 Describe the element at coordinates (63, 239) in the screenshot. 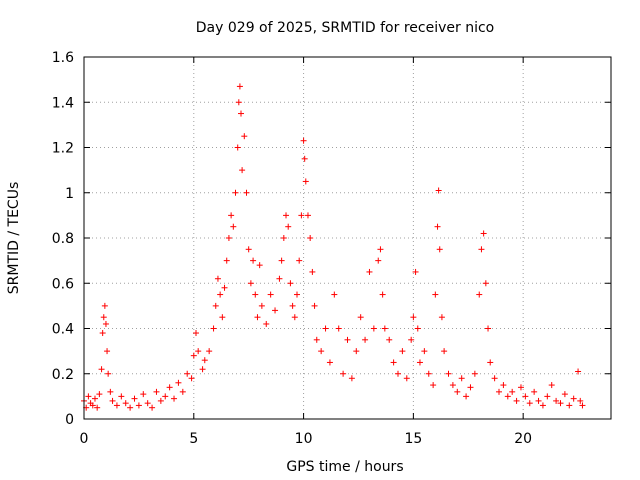

I see `y-tick-label: 0.8` at that location.